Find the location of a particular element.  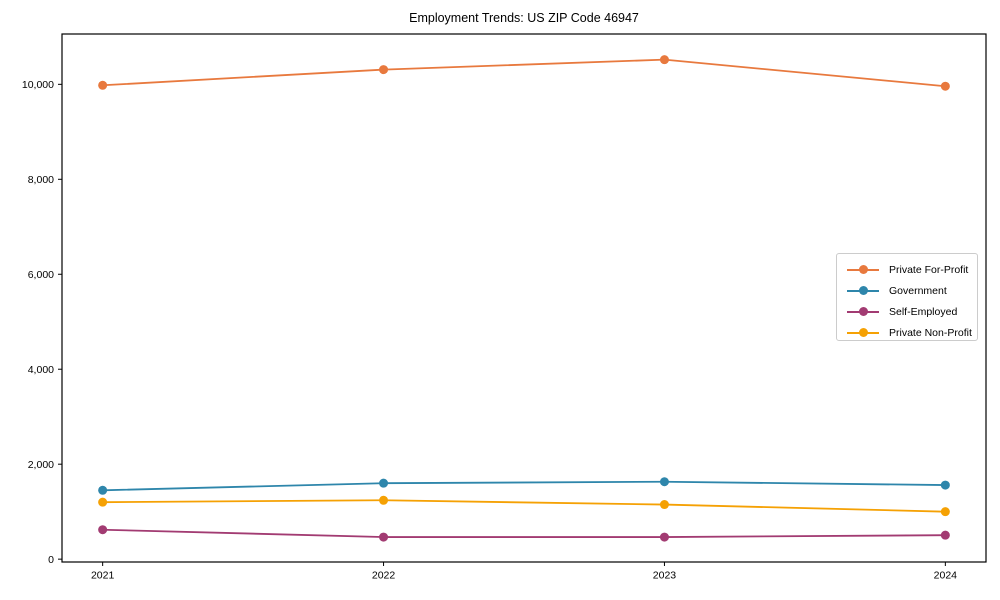

x-tick-label: 2022 is located at coordinates (384, 576).